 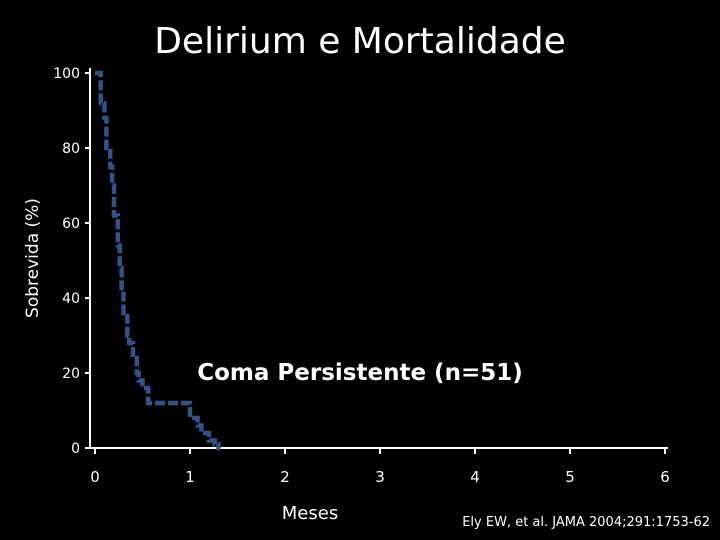 What do you see at coordinates (665, 477) in the screenshot?
I see `x-tick-label: 6` at bounding box center [665, 477].